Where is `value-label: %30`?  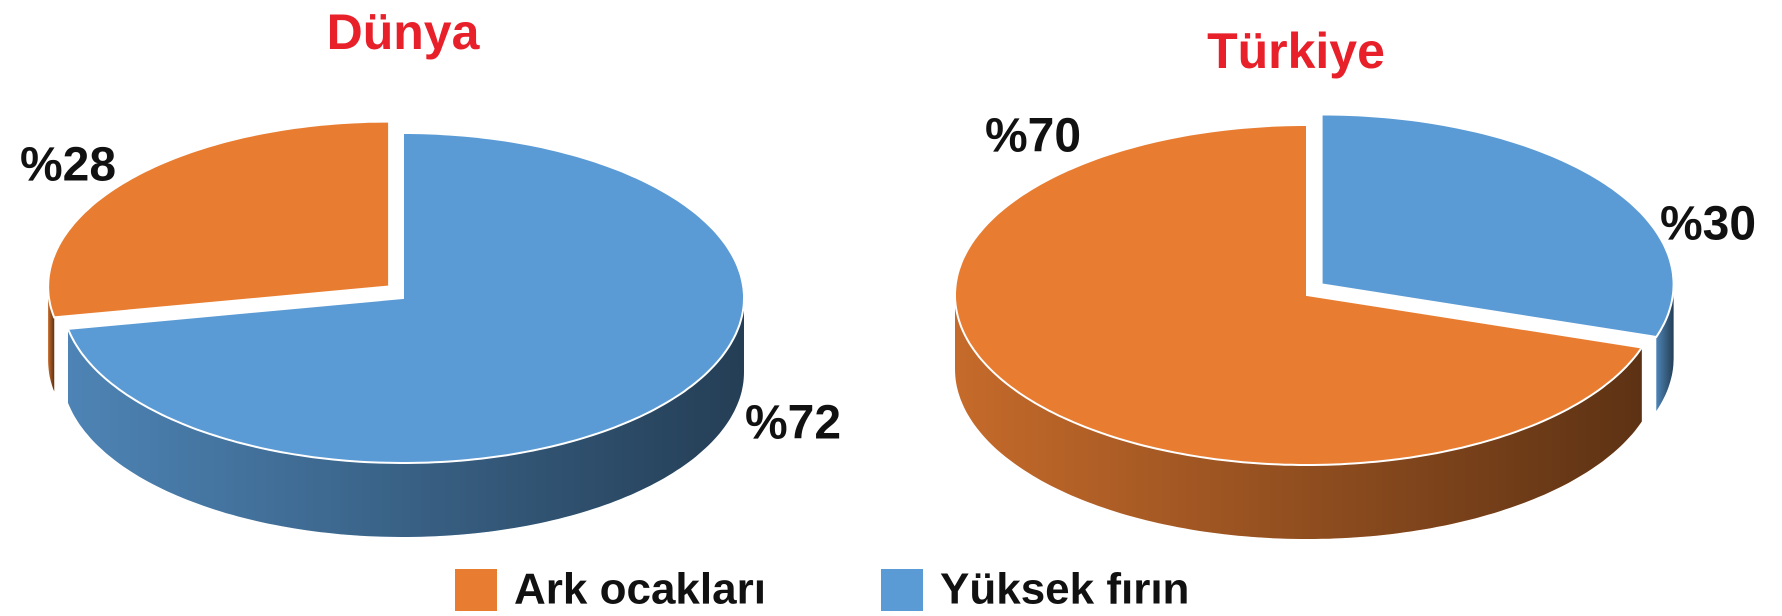
value-label: %30 is located at coordinates (1708, 224).